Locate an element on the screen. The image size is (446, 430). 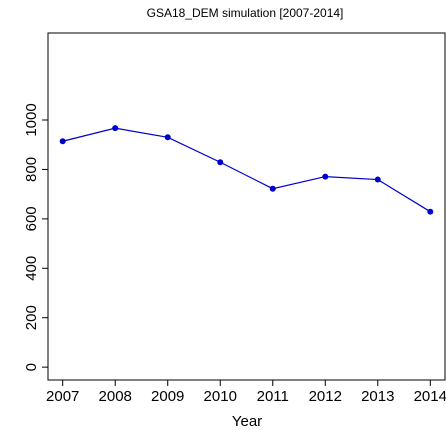
y-tick-label: 0 is located at coordinates (31, 367).